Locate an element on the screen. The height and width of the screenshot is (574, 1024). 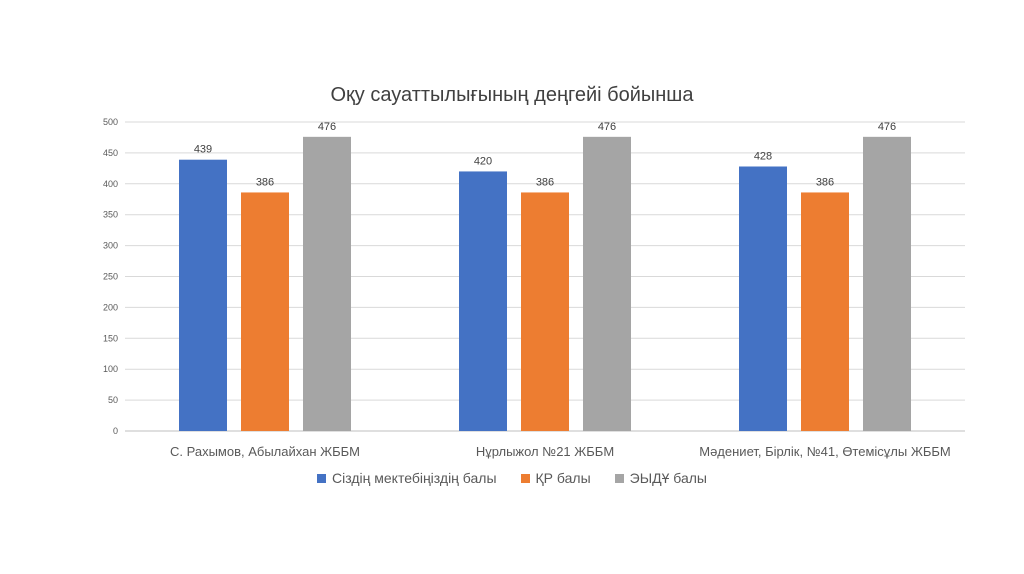
legend-label-school: Сіздің мектебіңіздің балы is located at coordinates (414, 478).